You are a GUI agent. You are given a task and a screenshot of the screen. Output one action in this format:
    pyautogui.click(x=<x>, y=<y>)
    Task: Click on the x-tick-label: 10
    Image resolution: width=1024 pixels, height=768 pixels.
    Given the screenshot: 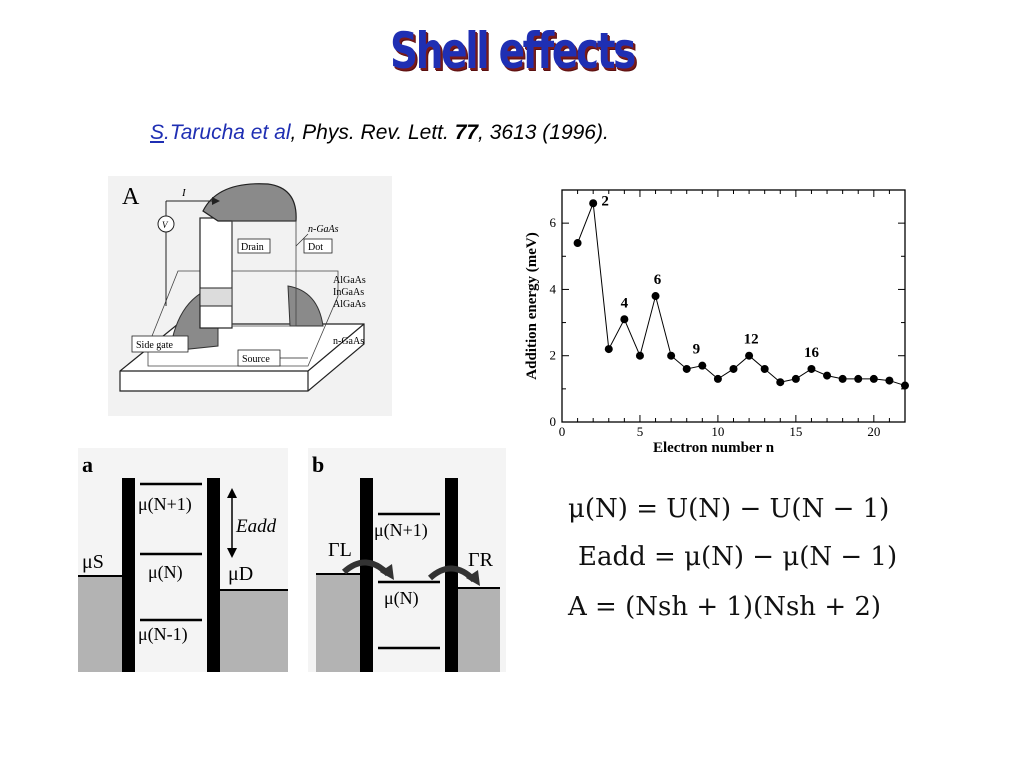 What is the action you would take?
    pyautogui.click(x=717, y=431)
    